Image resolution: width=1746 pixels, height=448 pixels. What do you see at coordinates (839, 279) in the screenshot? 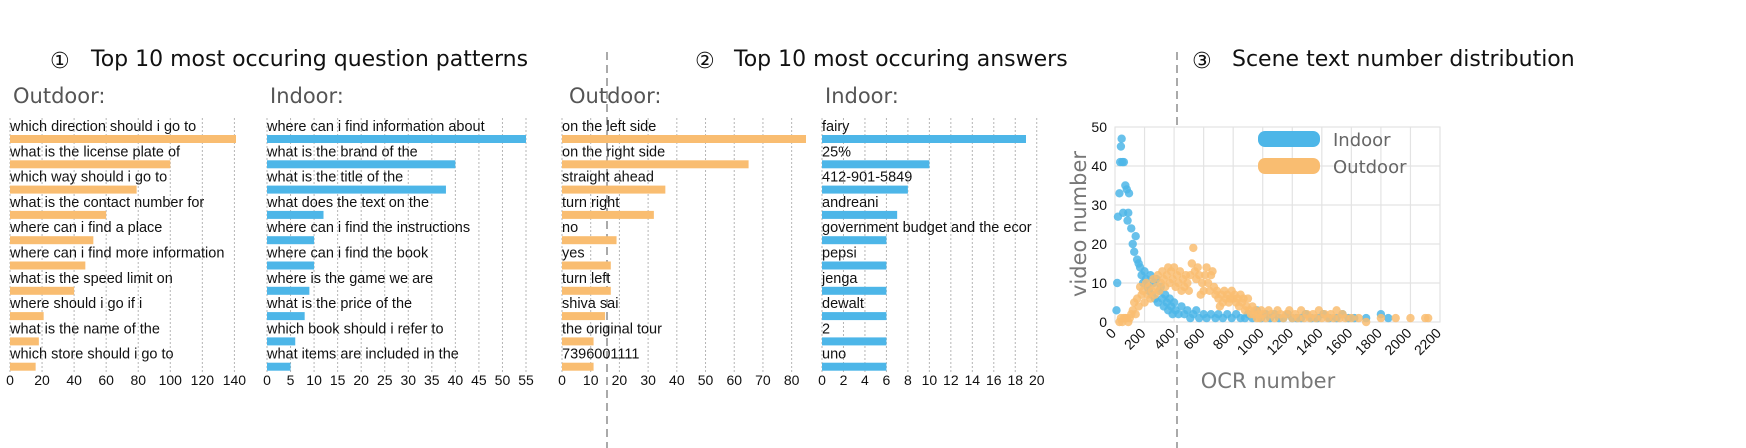
I see `category-label: jenga` at bounding box center [839, 279].